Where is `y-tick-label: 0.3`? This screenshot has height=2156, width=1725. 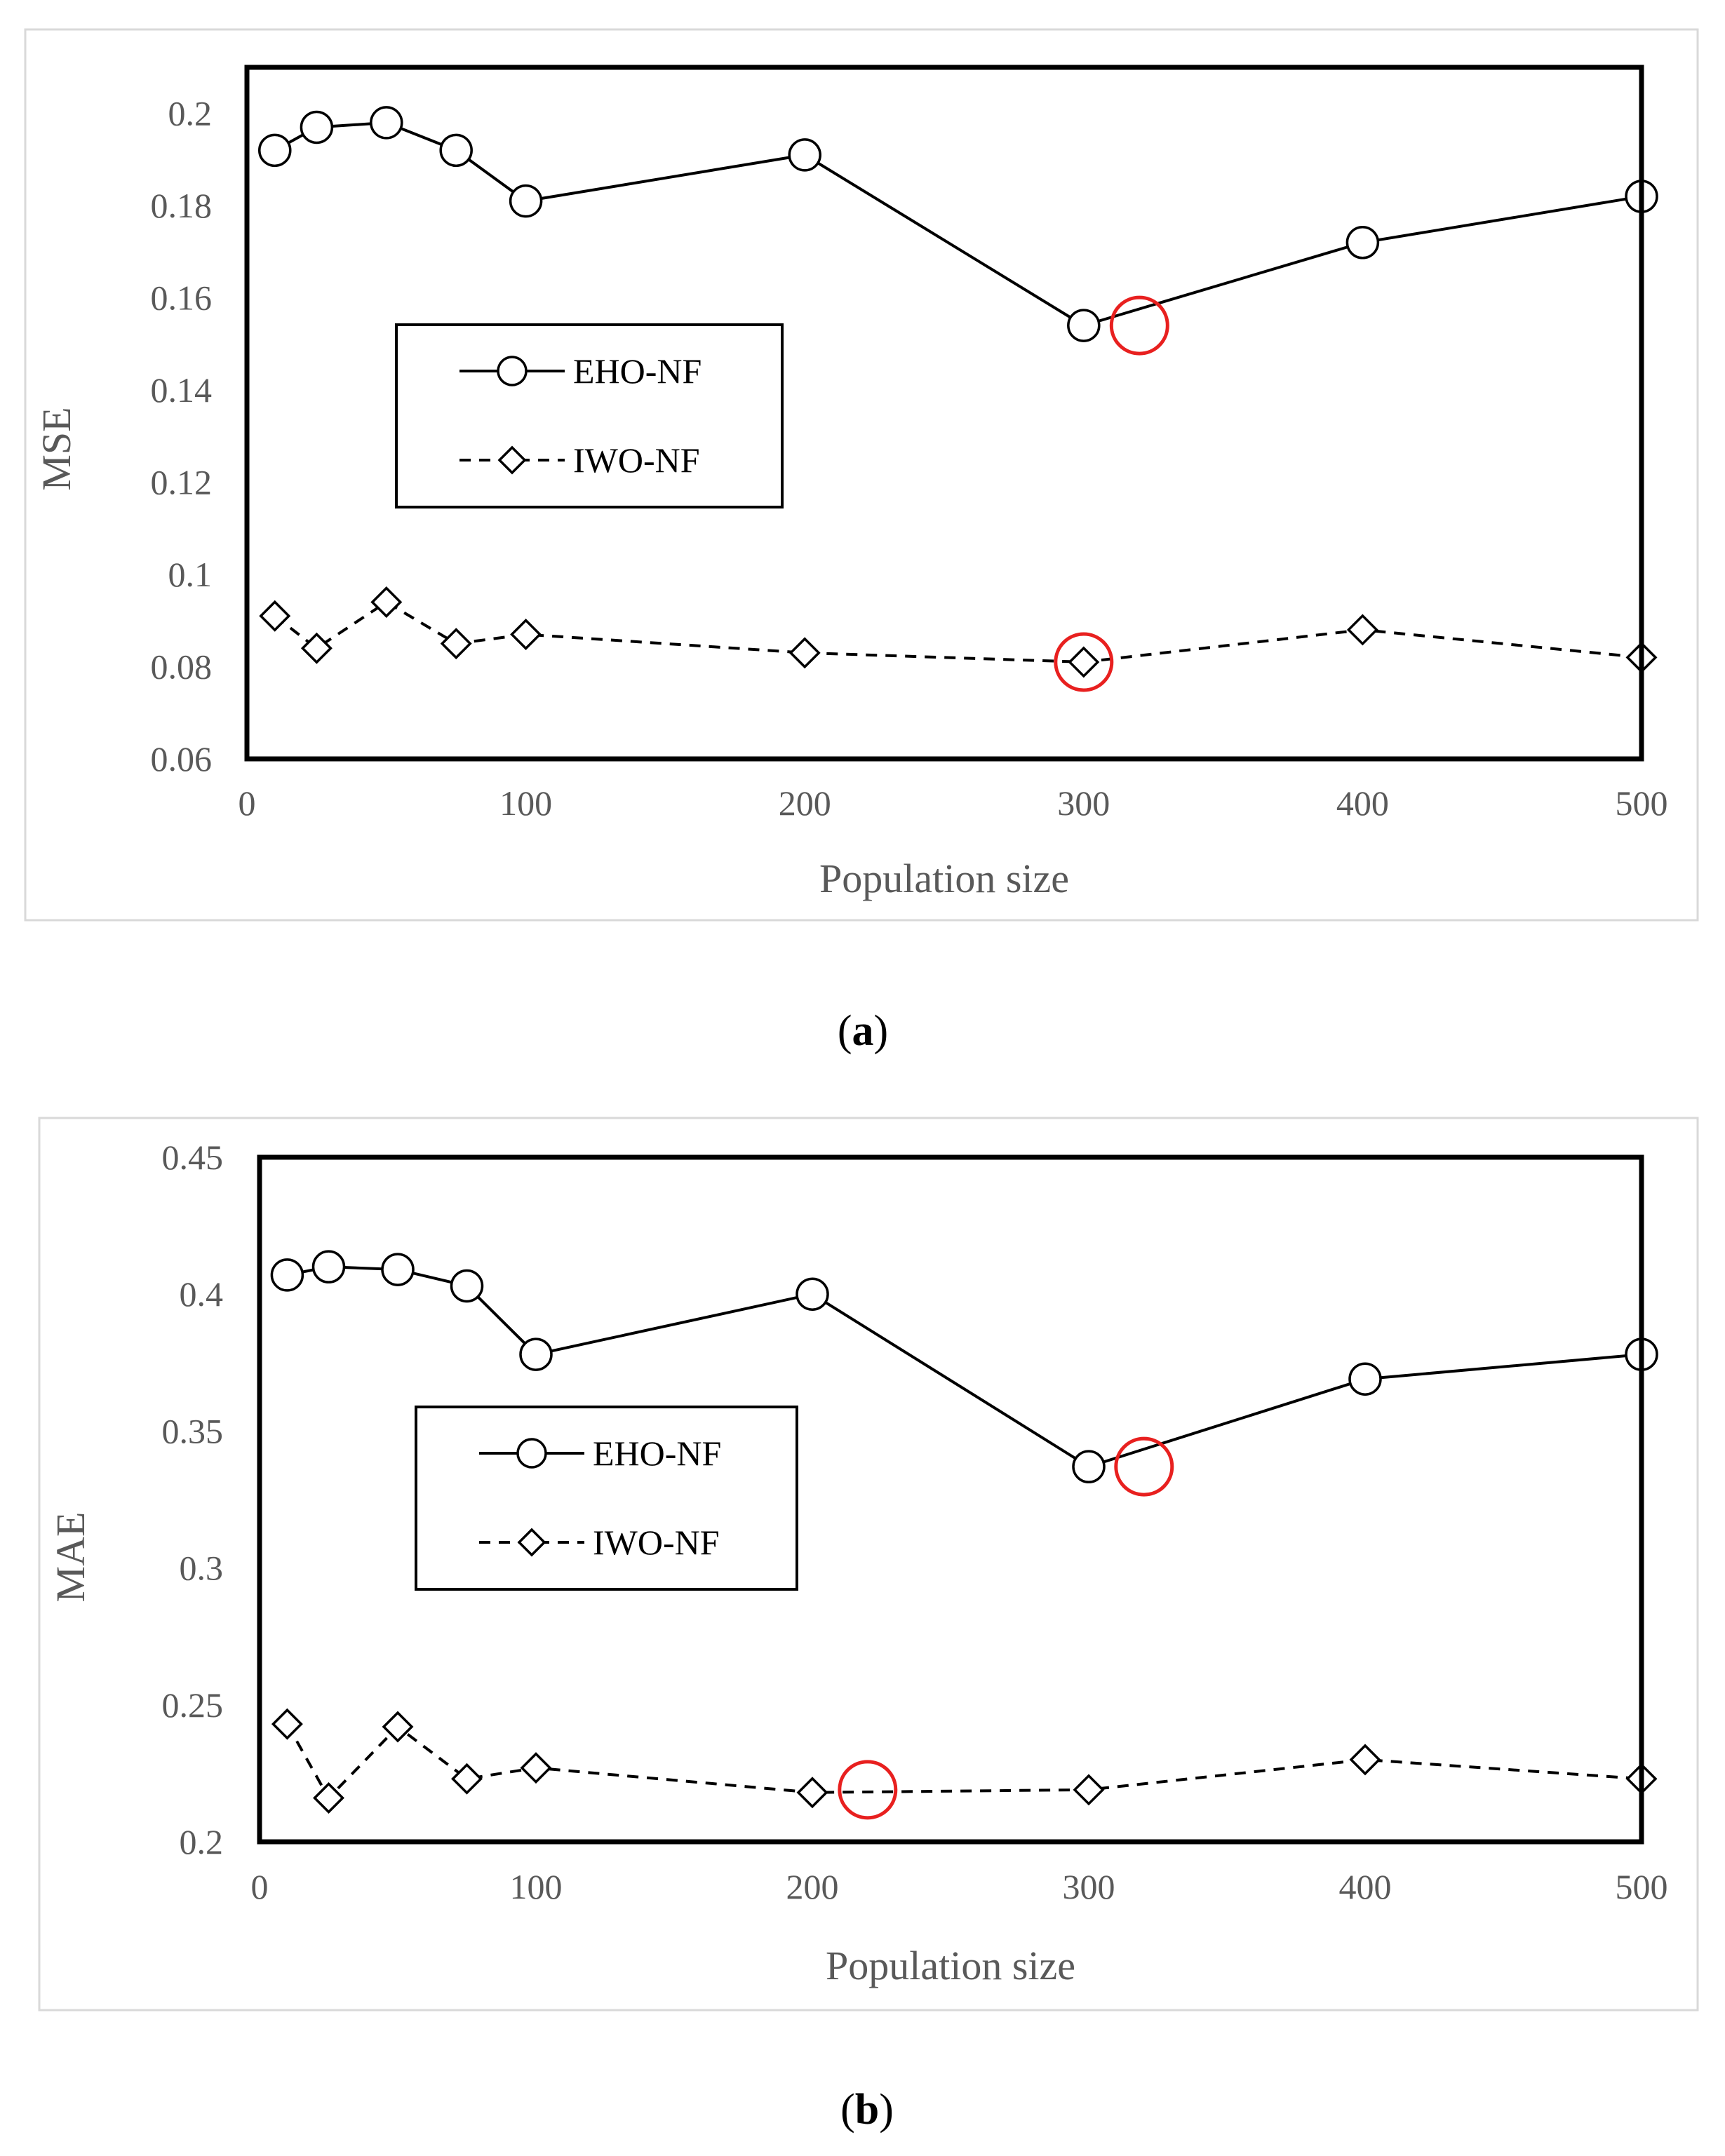
y-tick-label: 0.3 is located at coordinates (202, 1568).